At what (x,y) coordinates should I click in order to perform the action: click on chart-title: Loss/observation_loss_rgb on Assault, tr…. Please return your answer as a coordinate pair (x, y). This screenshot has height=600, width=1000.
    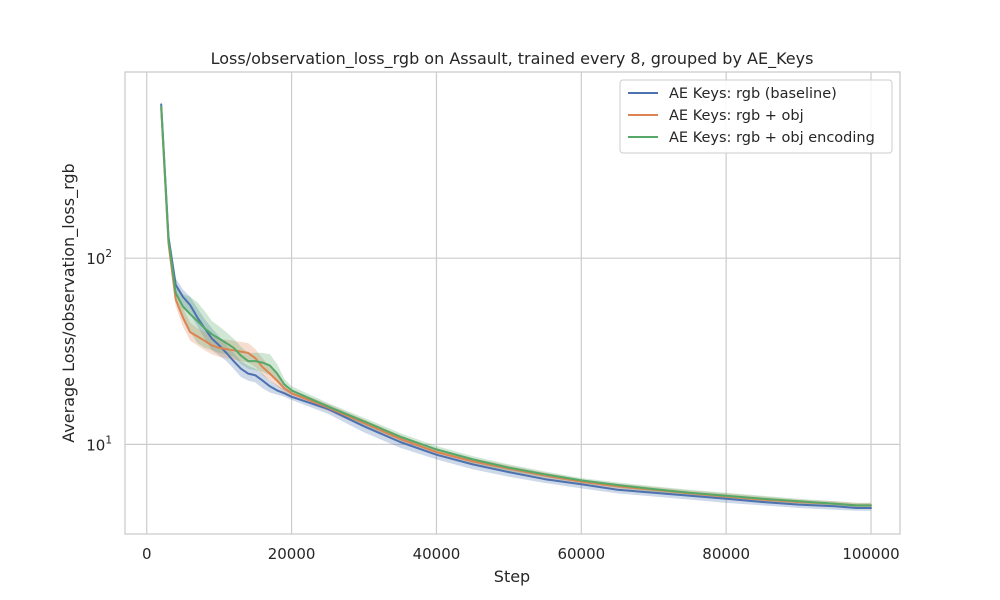
    Looking at the image, I should click on (512, 59).